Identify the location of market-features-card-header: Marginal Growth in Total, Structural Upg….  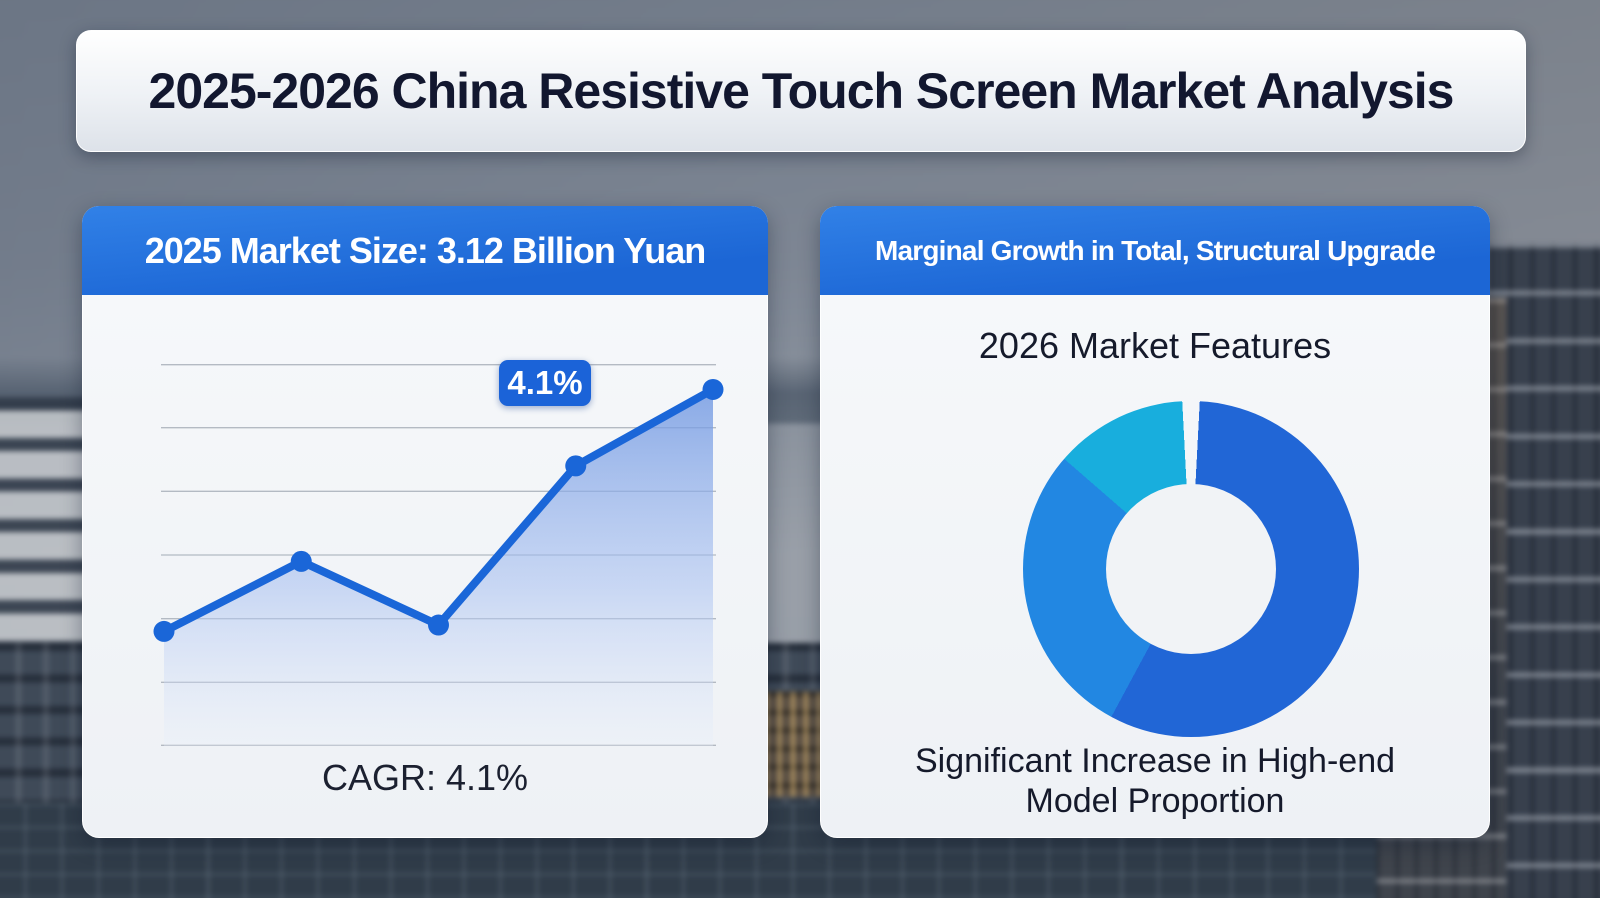
(1155, 250).